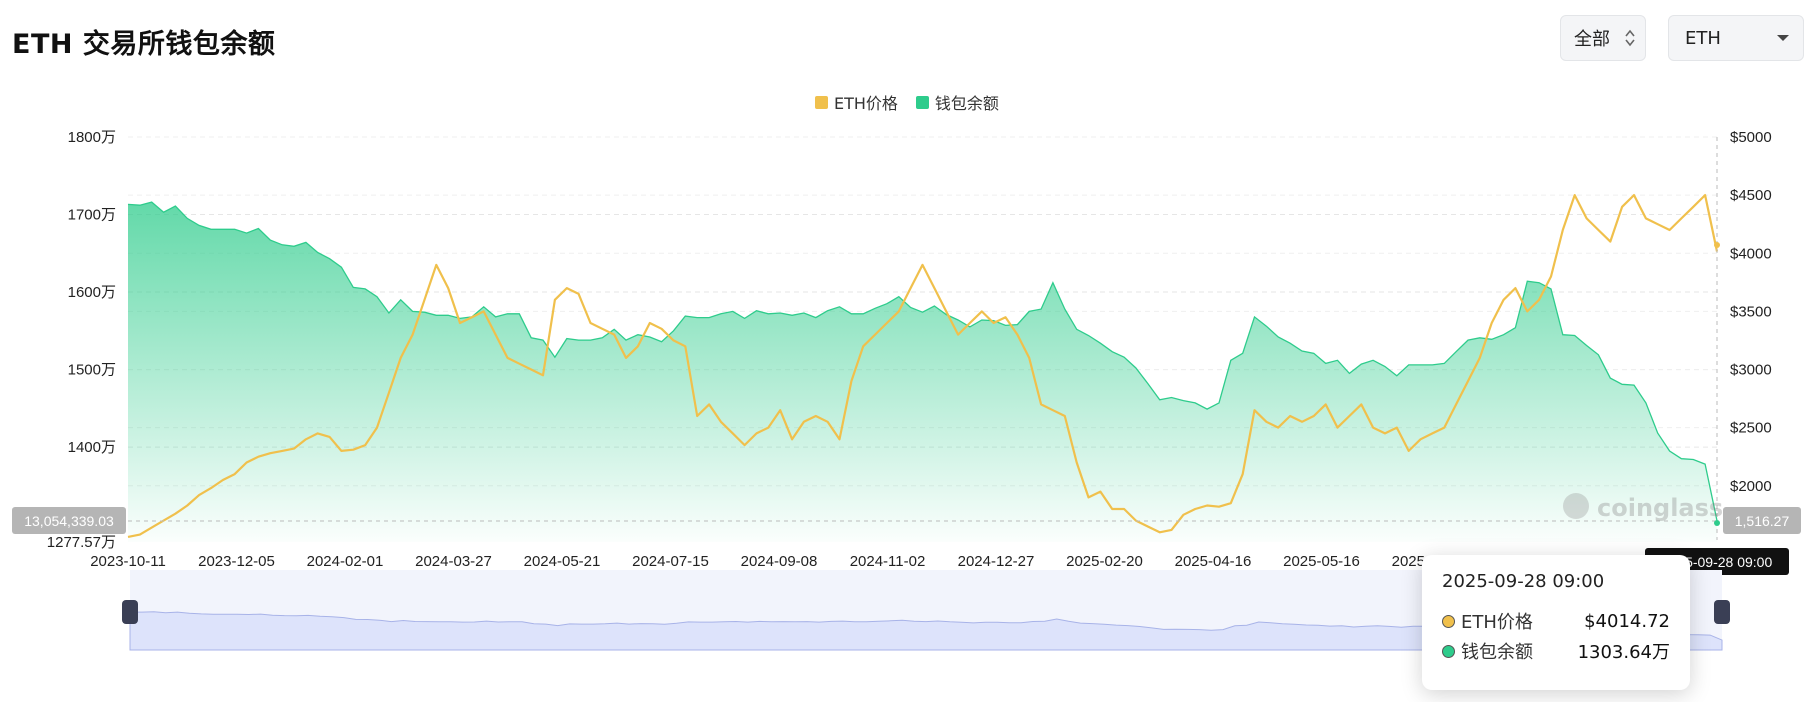  I want to click on x-tick-label: 2024-07-15, so click(670, 561).